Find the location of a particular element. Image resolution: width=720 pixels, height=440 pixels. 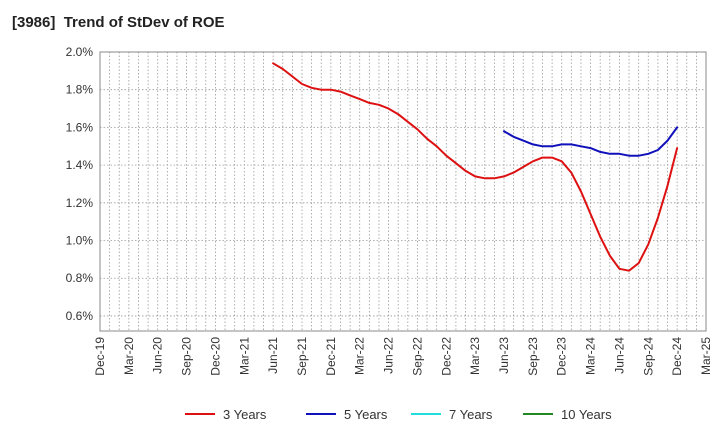

y-tick-label: 0.6% is located at coordinates (80, 316).